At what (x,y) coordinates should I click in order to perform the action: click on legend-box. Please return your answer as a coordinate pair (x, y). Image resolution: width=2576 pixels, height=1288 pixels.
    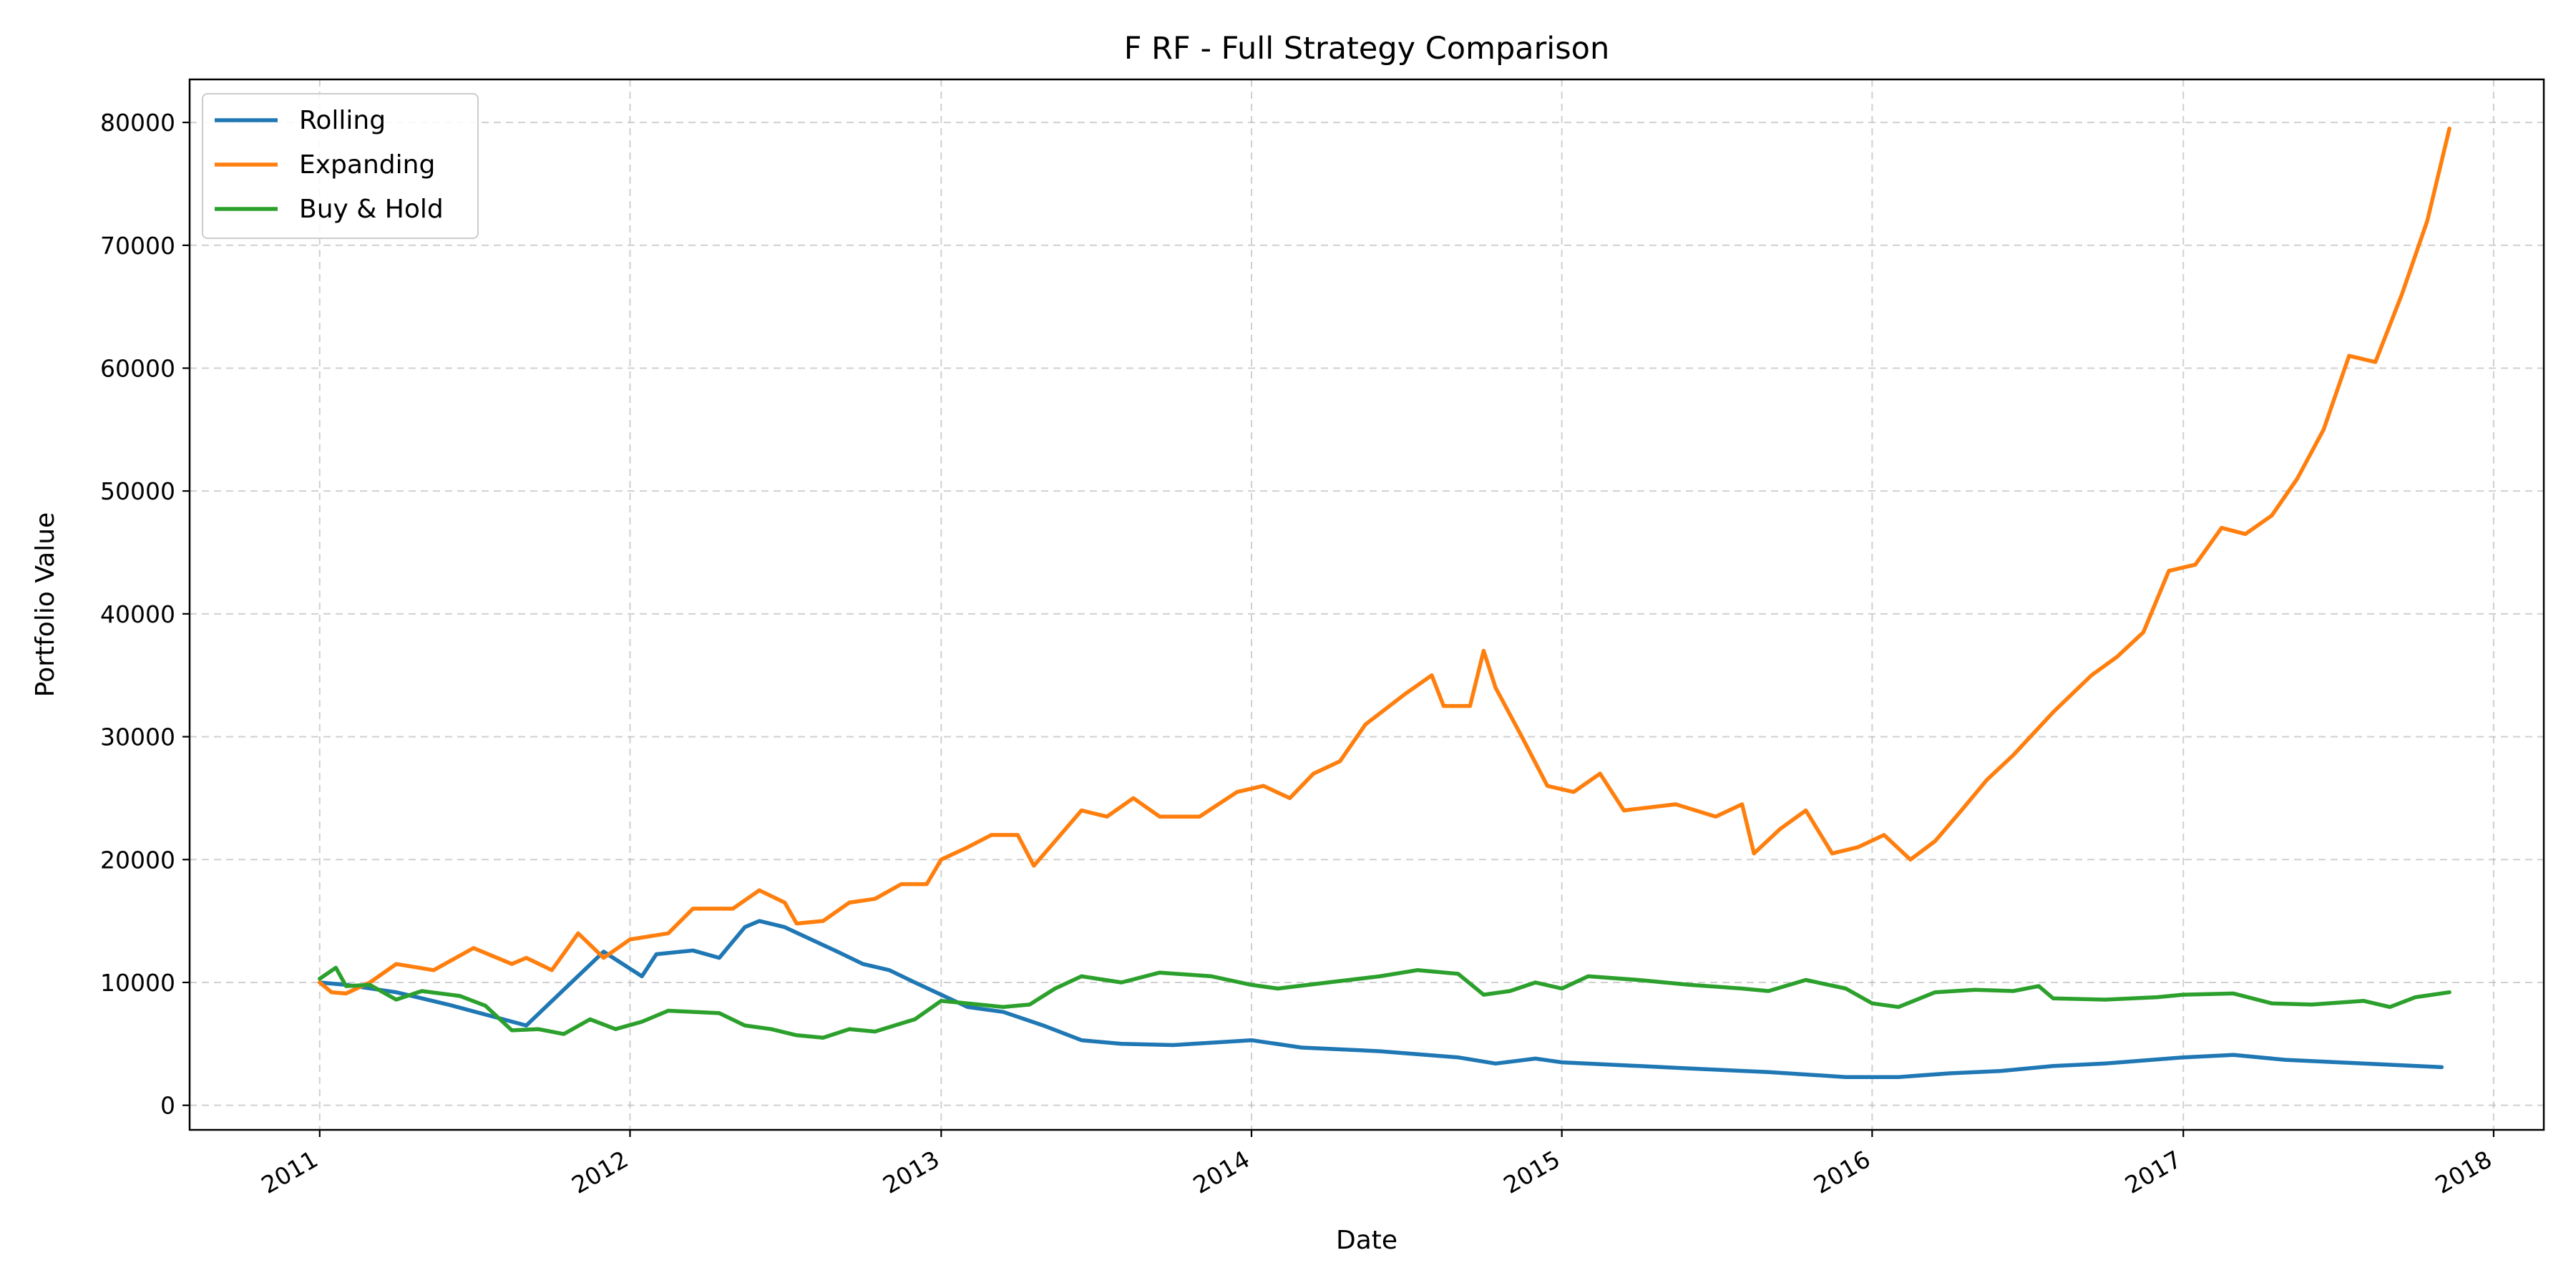
    Looking at the image, I should click on (340, 166).